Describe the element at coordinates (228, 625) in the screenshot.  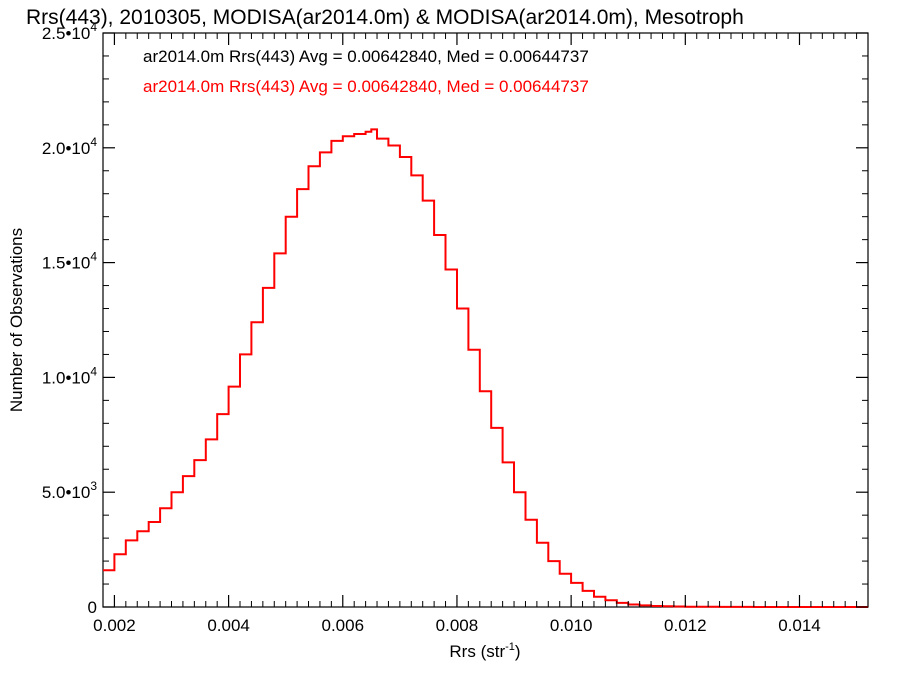
I see `x-tick-label: 0.004` at that location.